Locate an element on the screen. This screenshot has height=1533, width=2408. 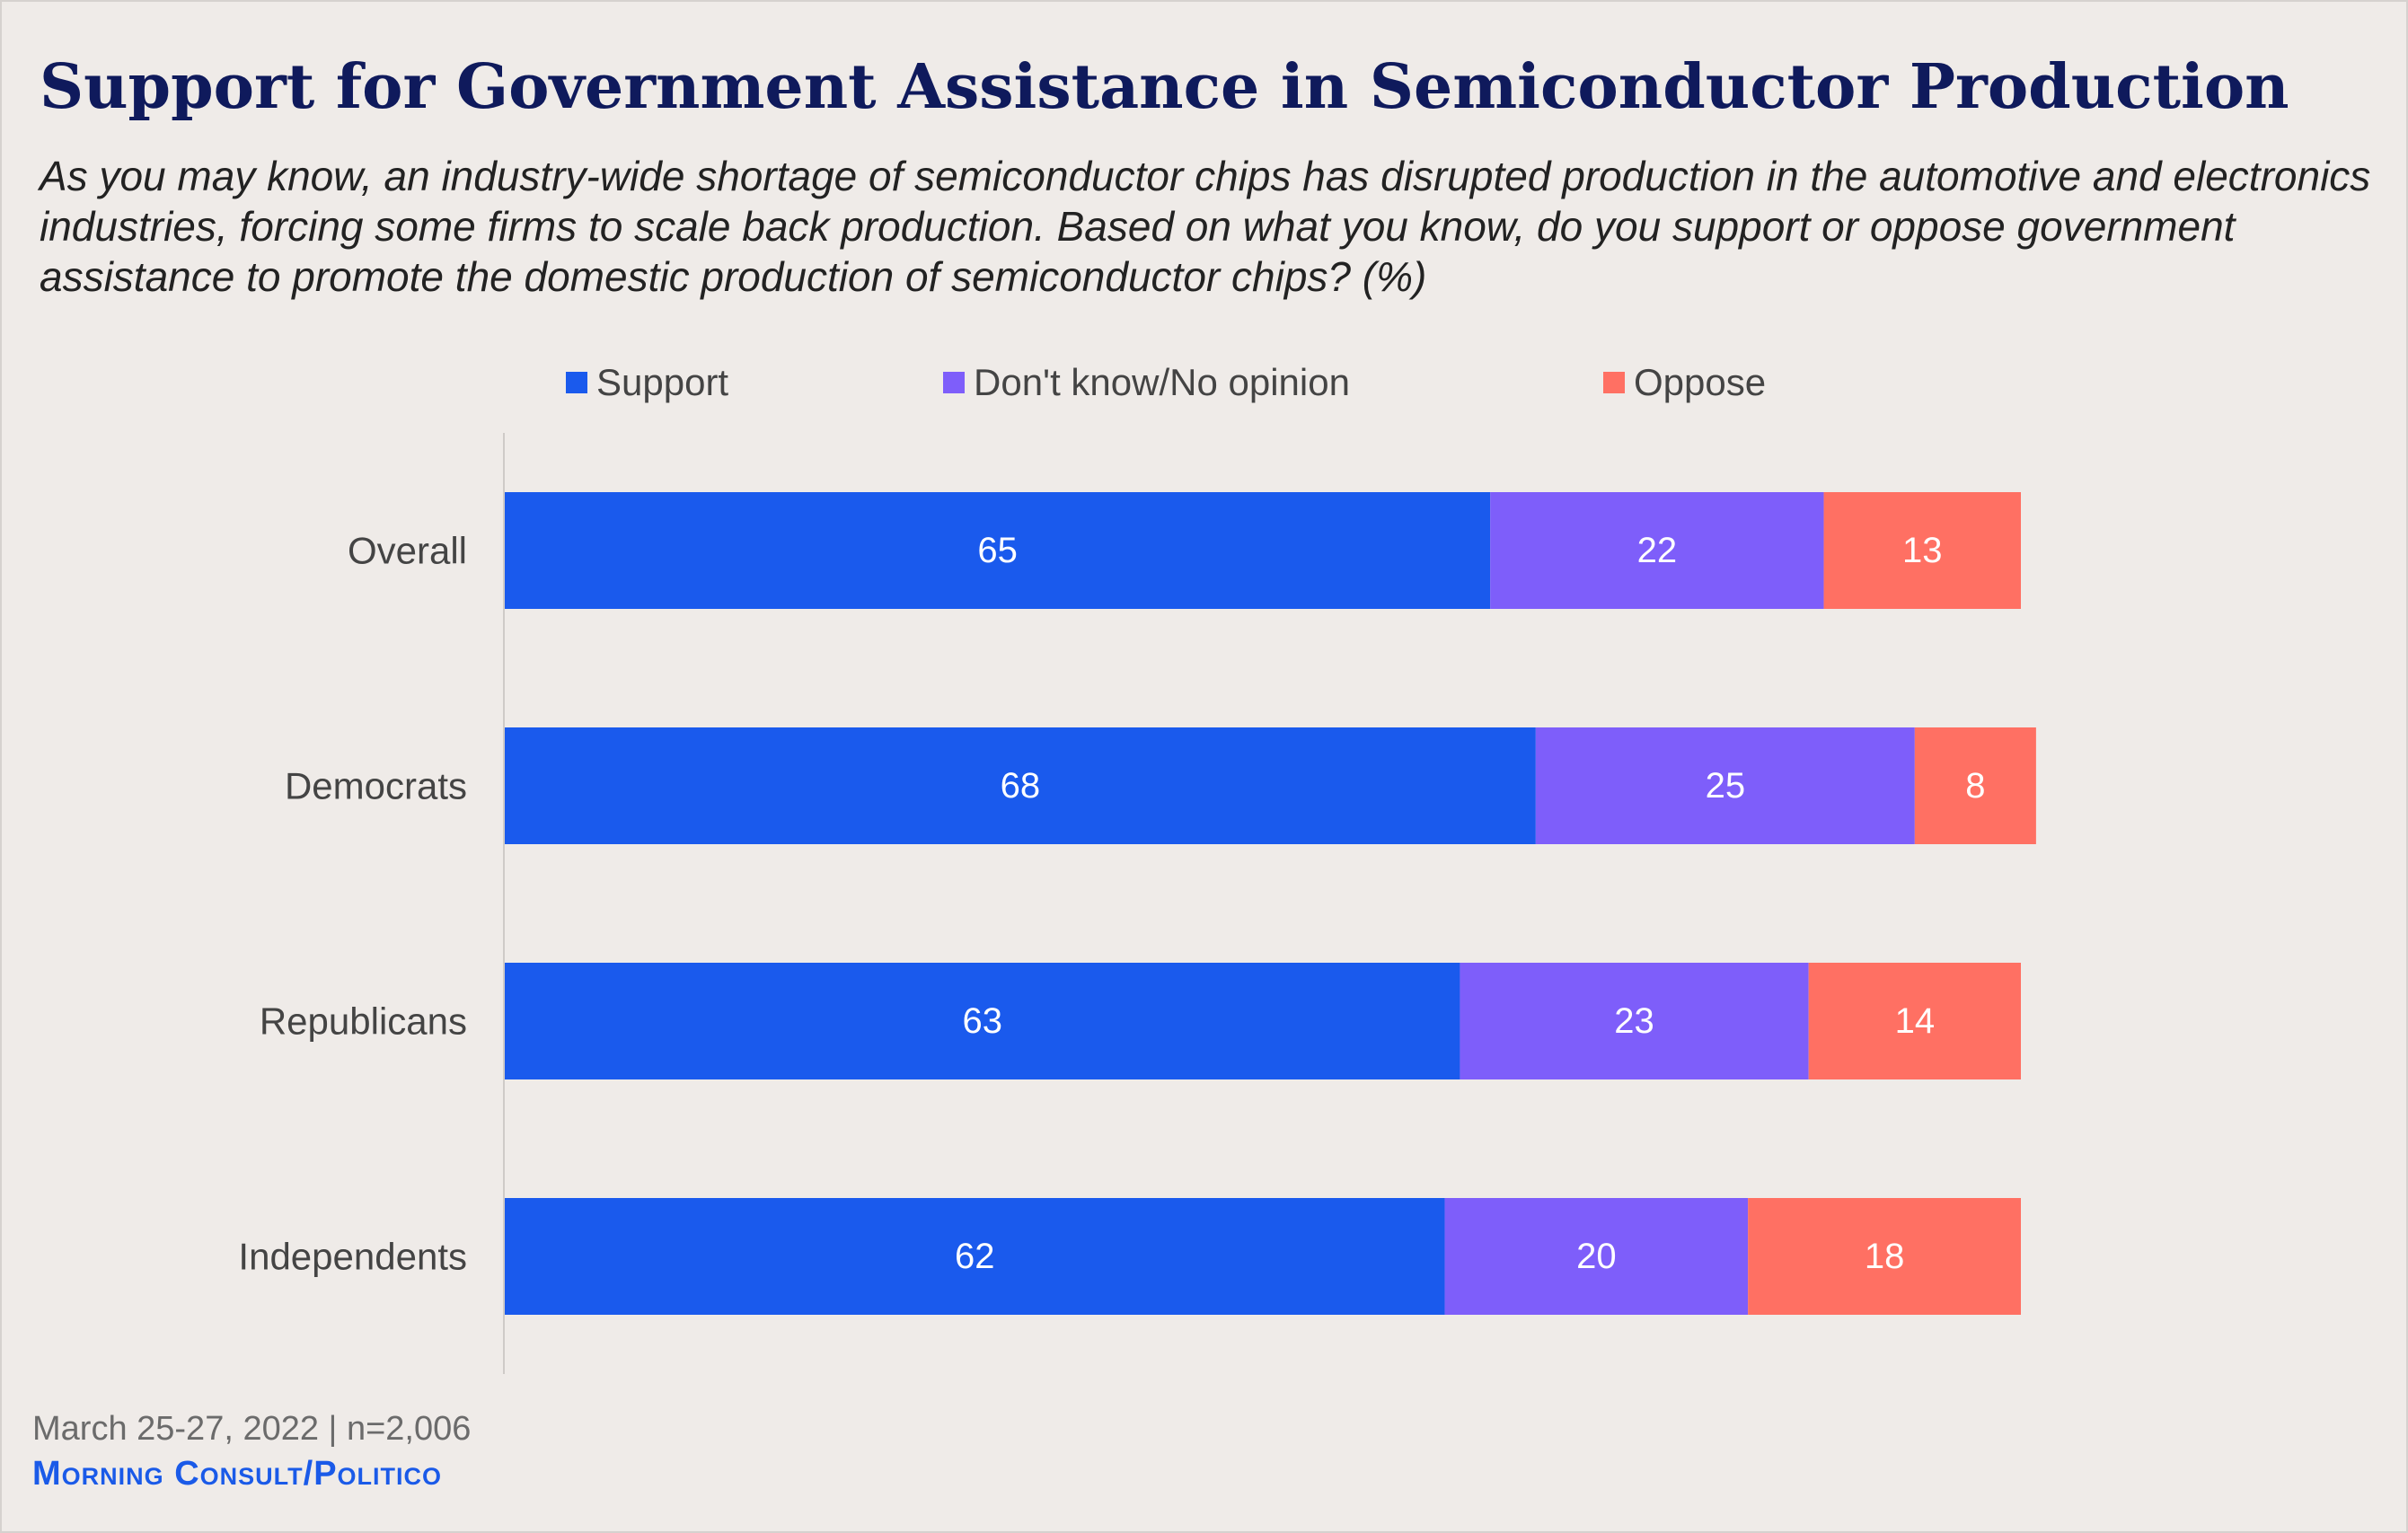
data-label-democrats-series-1: 25 is located at coordinates (1726, 786).